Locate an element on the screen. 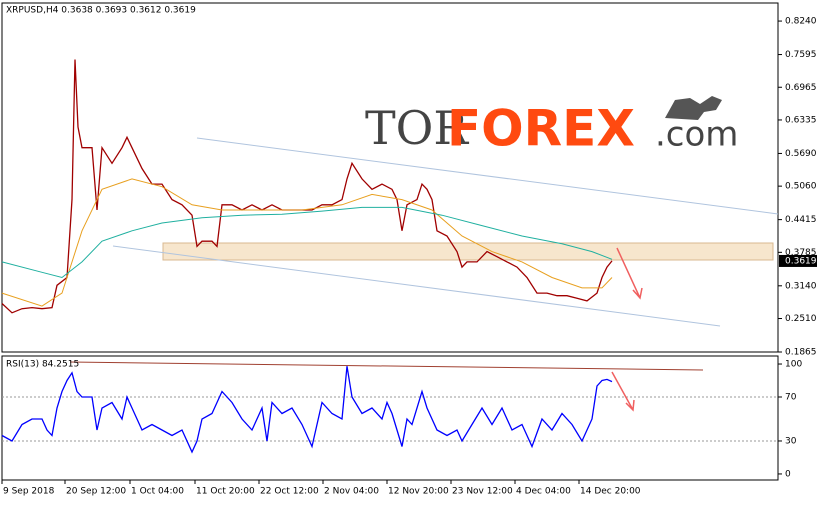  x-tick-label: 23 Nov 12:00 is located at coordinates (482, 492).